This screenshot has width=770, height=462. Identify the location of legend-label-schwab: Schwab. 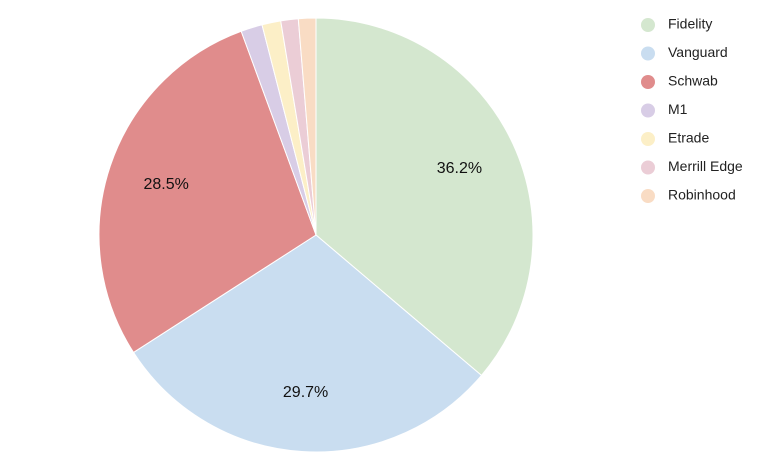
(693, 81).